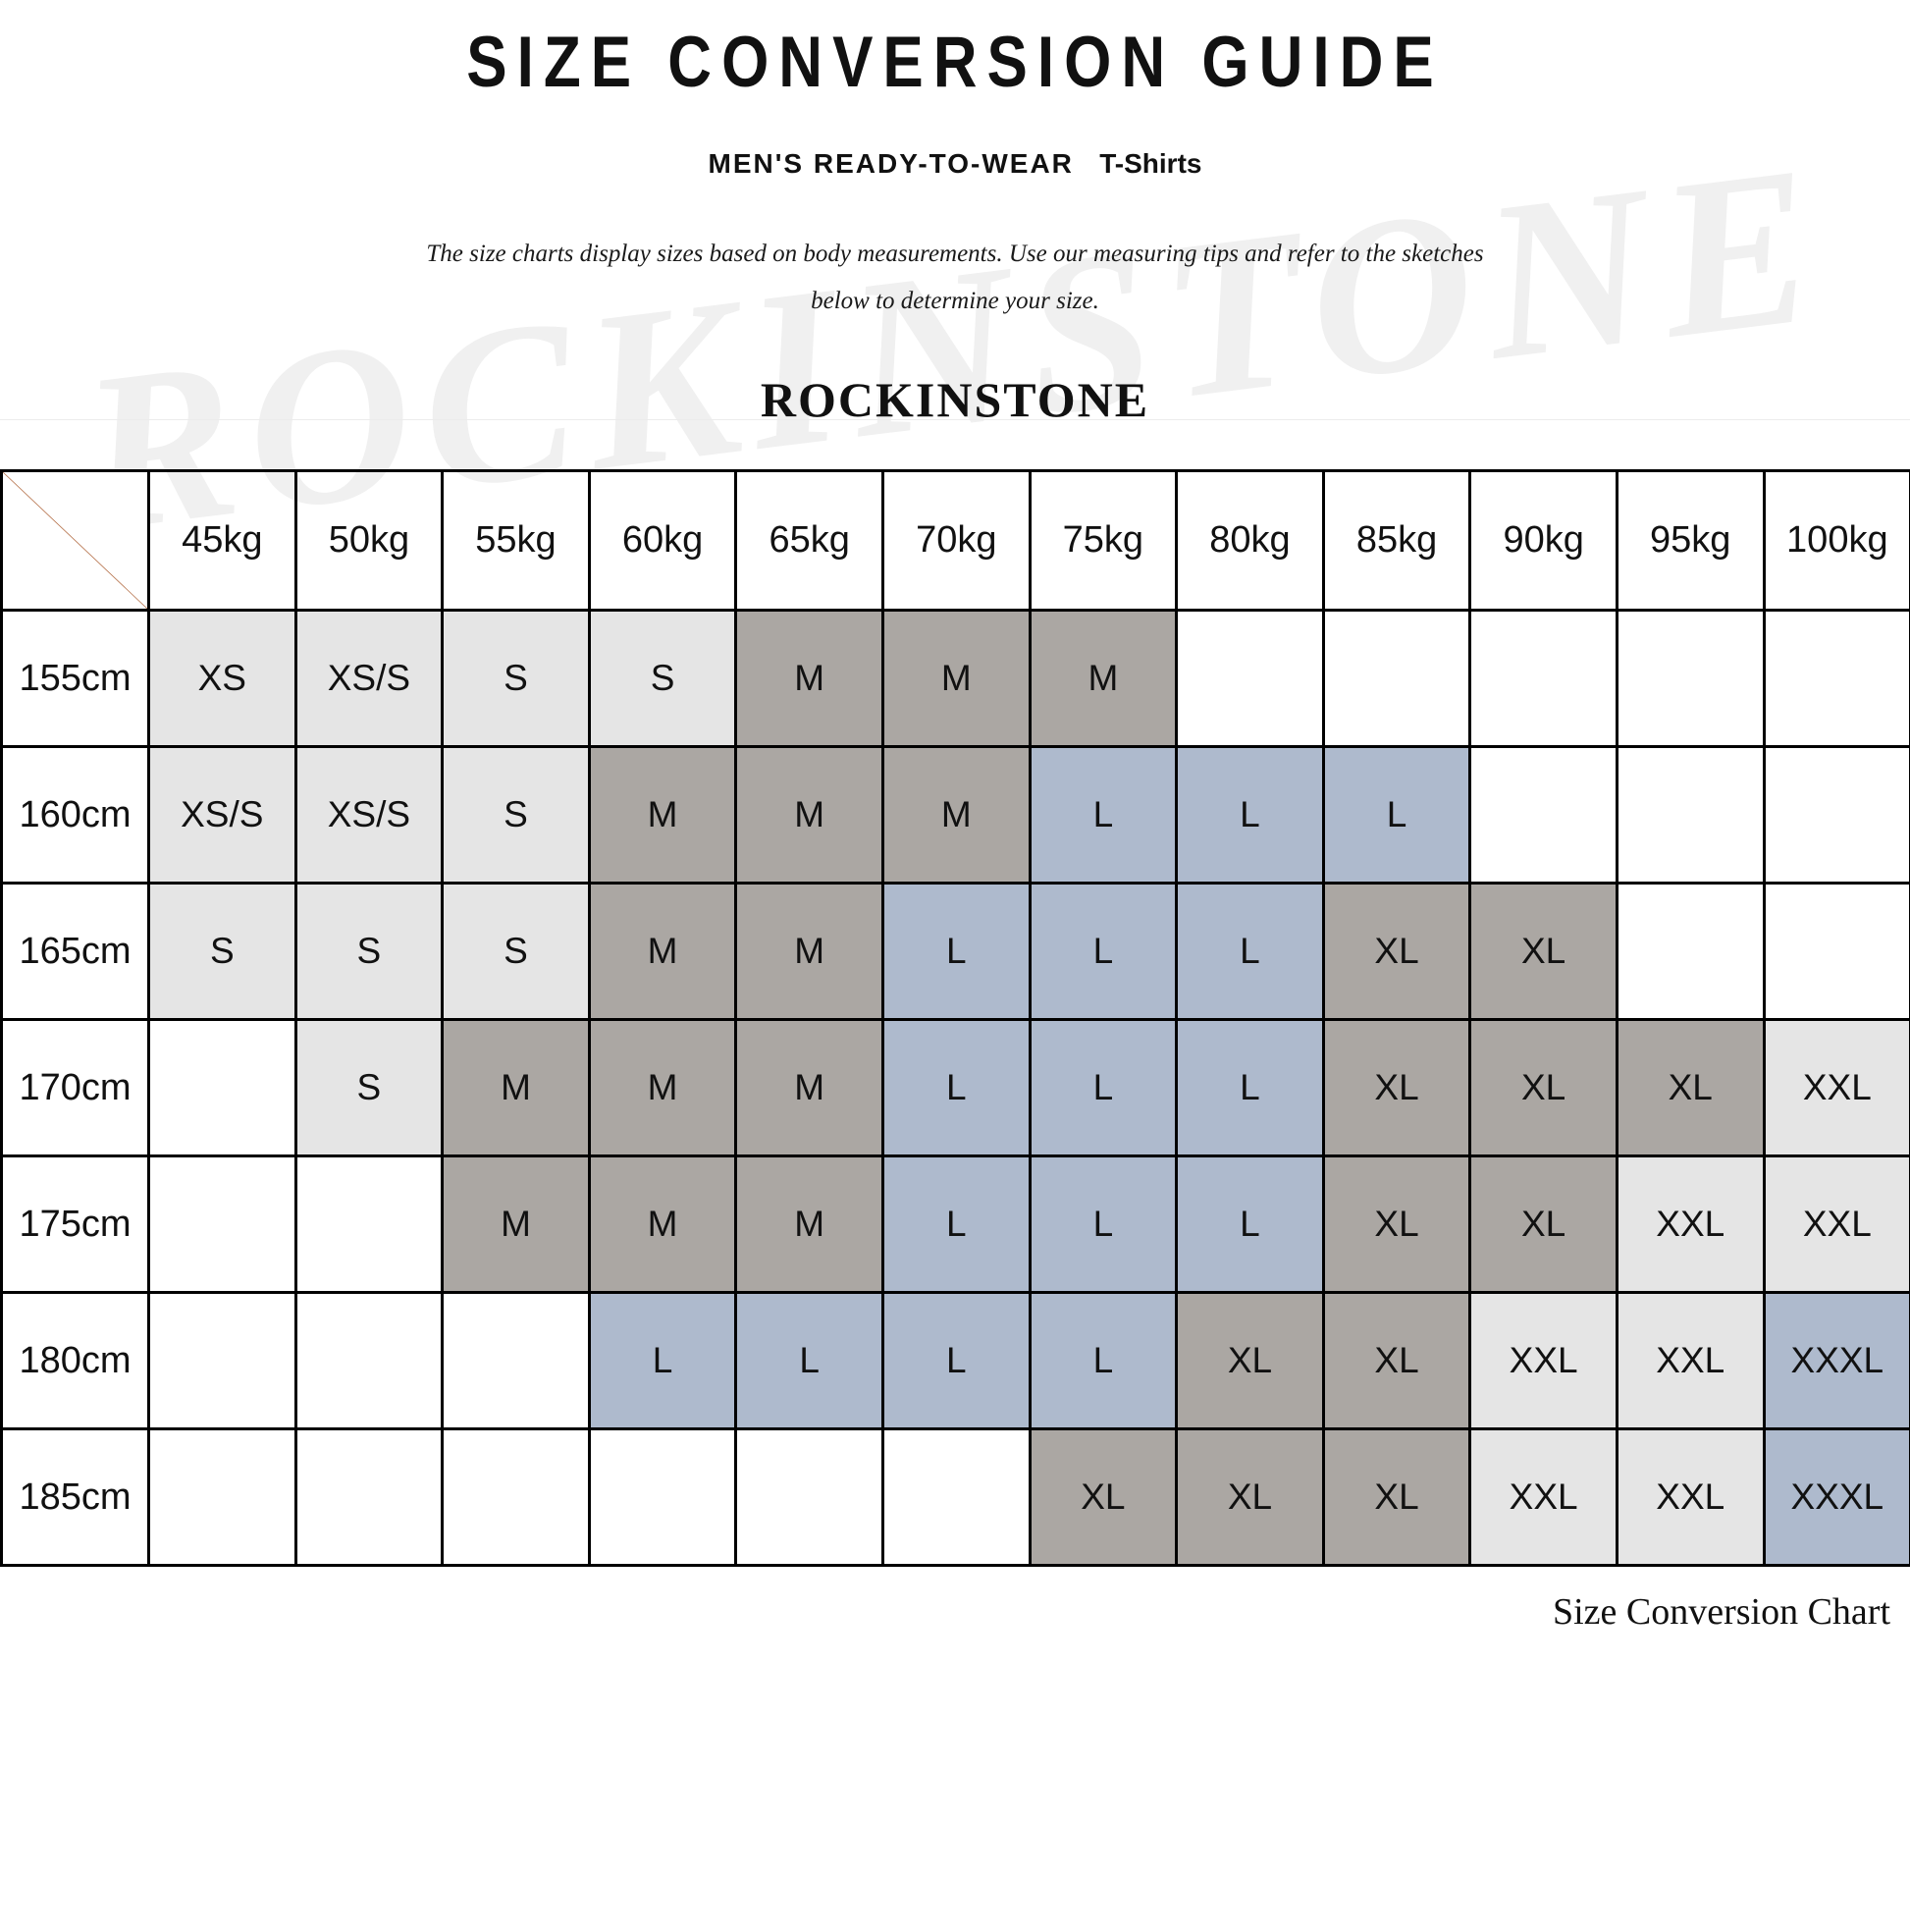 This screenshot has height=1932, width=1910. What do you see at coordinates (223, 541) in the screenshot?
I see `weight-column-header: 45kg` at bounding box center [223, 541].